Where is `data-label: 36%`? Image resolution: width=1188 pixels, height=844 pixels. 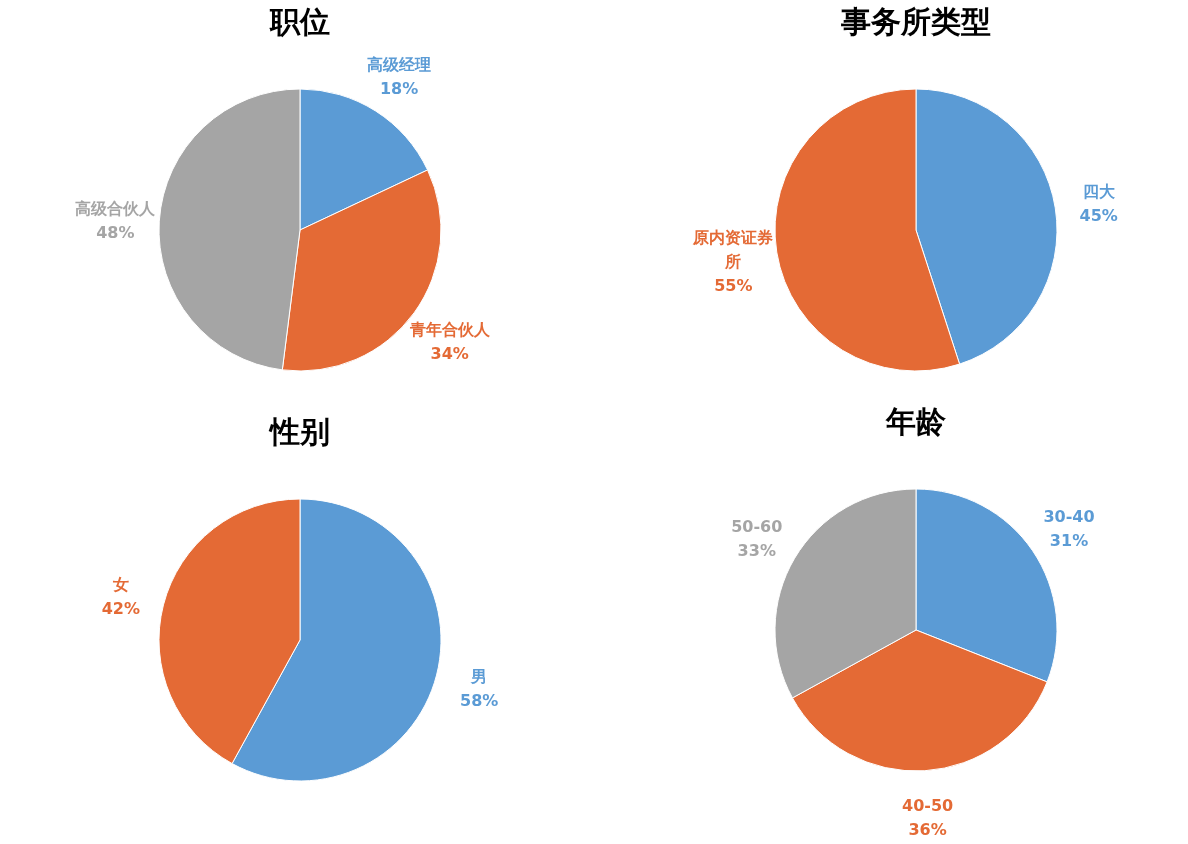
data-label: 36% is located at coordinates (927, 829).